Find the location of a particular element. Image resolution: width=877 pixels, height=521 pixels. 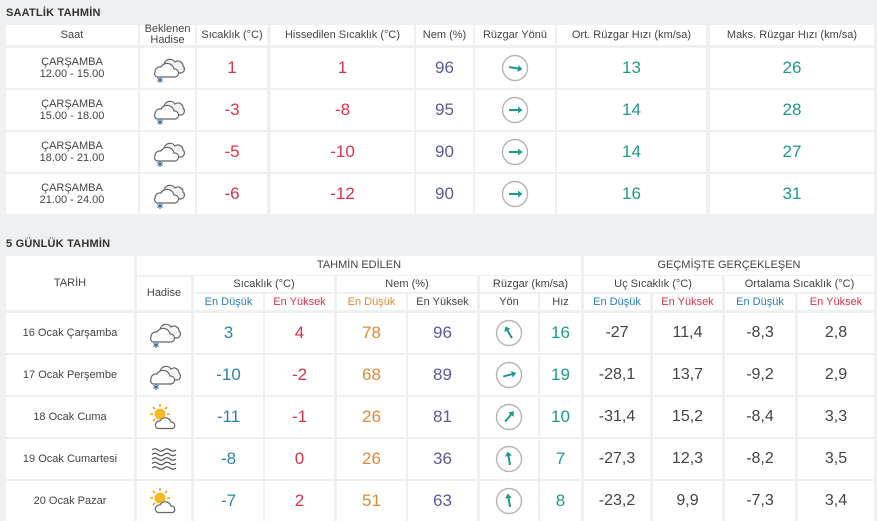

temp-value: -6 is located at coordinates (232, 194).